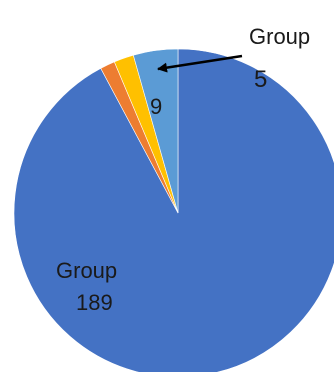 The height and width of the screenshot is (372, 334). I want to click on data-label-group-small-line2: 5, so click(260, 79).